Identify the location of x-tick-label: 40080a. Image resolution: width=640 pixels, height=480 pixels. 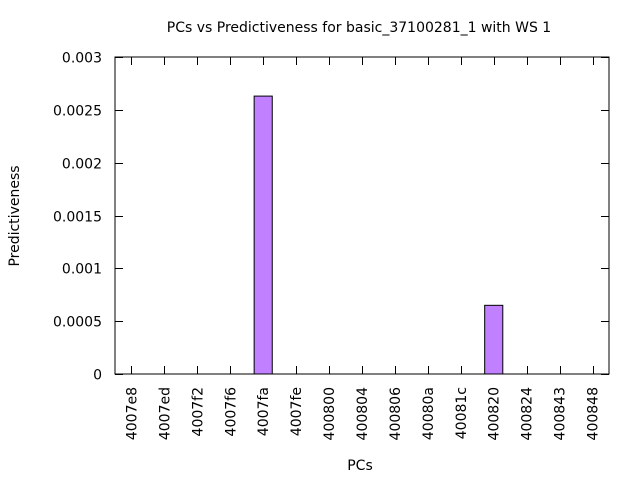
(429, 413).